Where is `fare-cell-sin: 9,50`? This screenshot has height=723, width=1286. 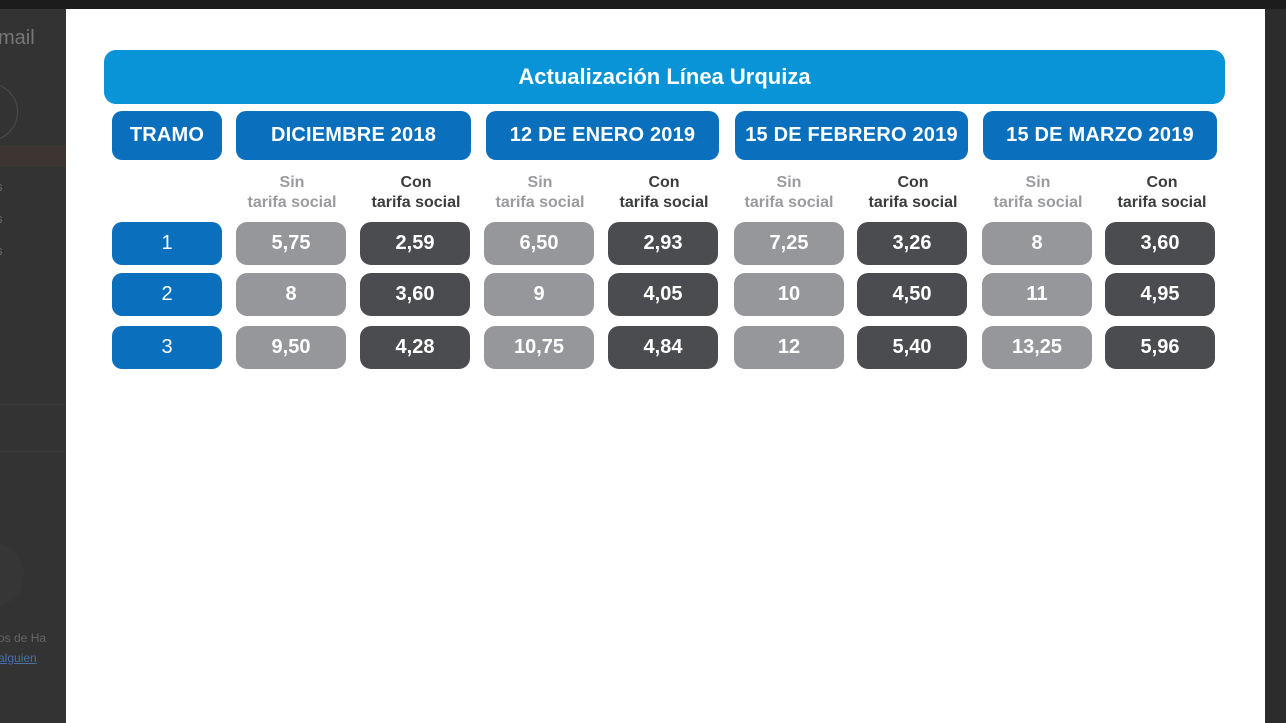
fare-cell-sin: 9,50 is located at coordinates (291, 347).